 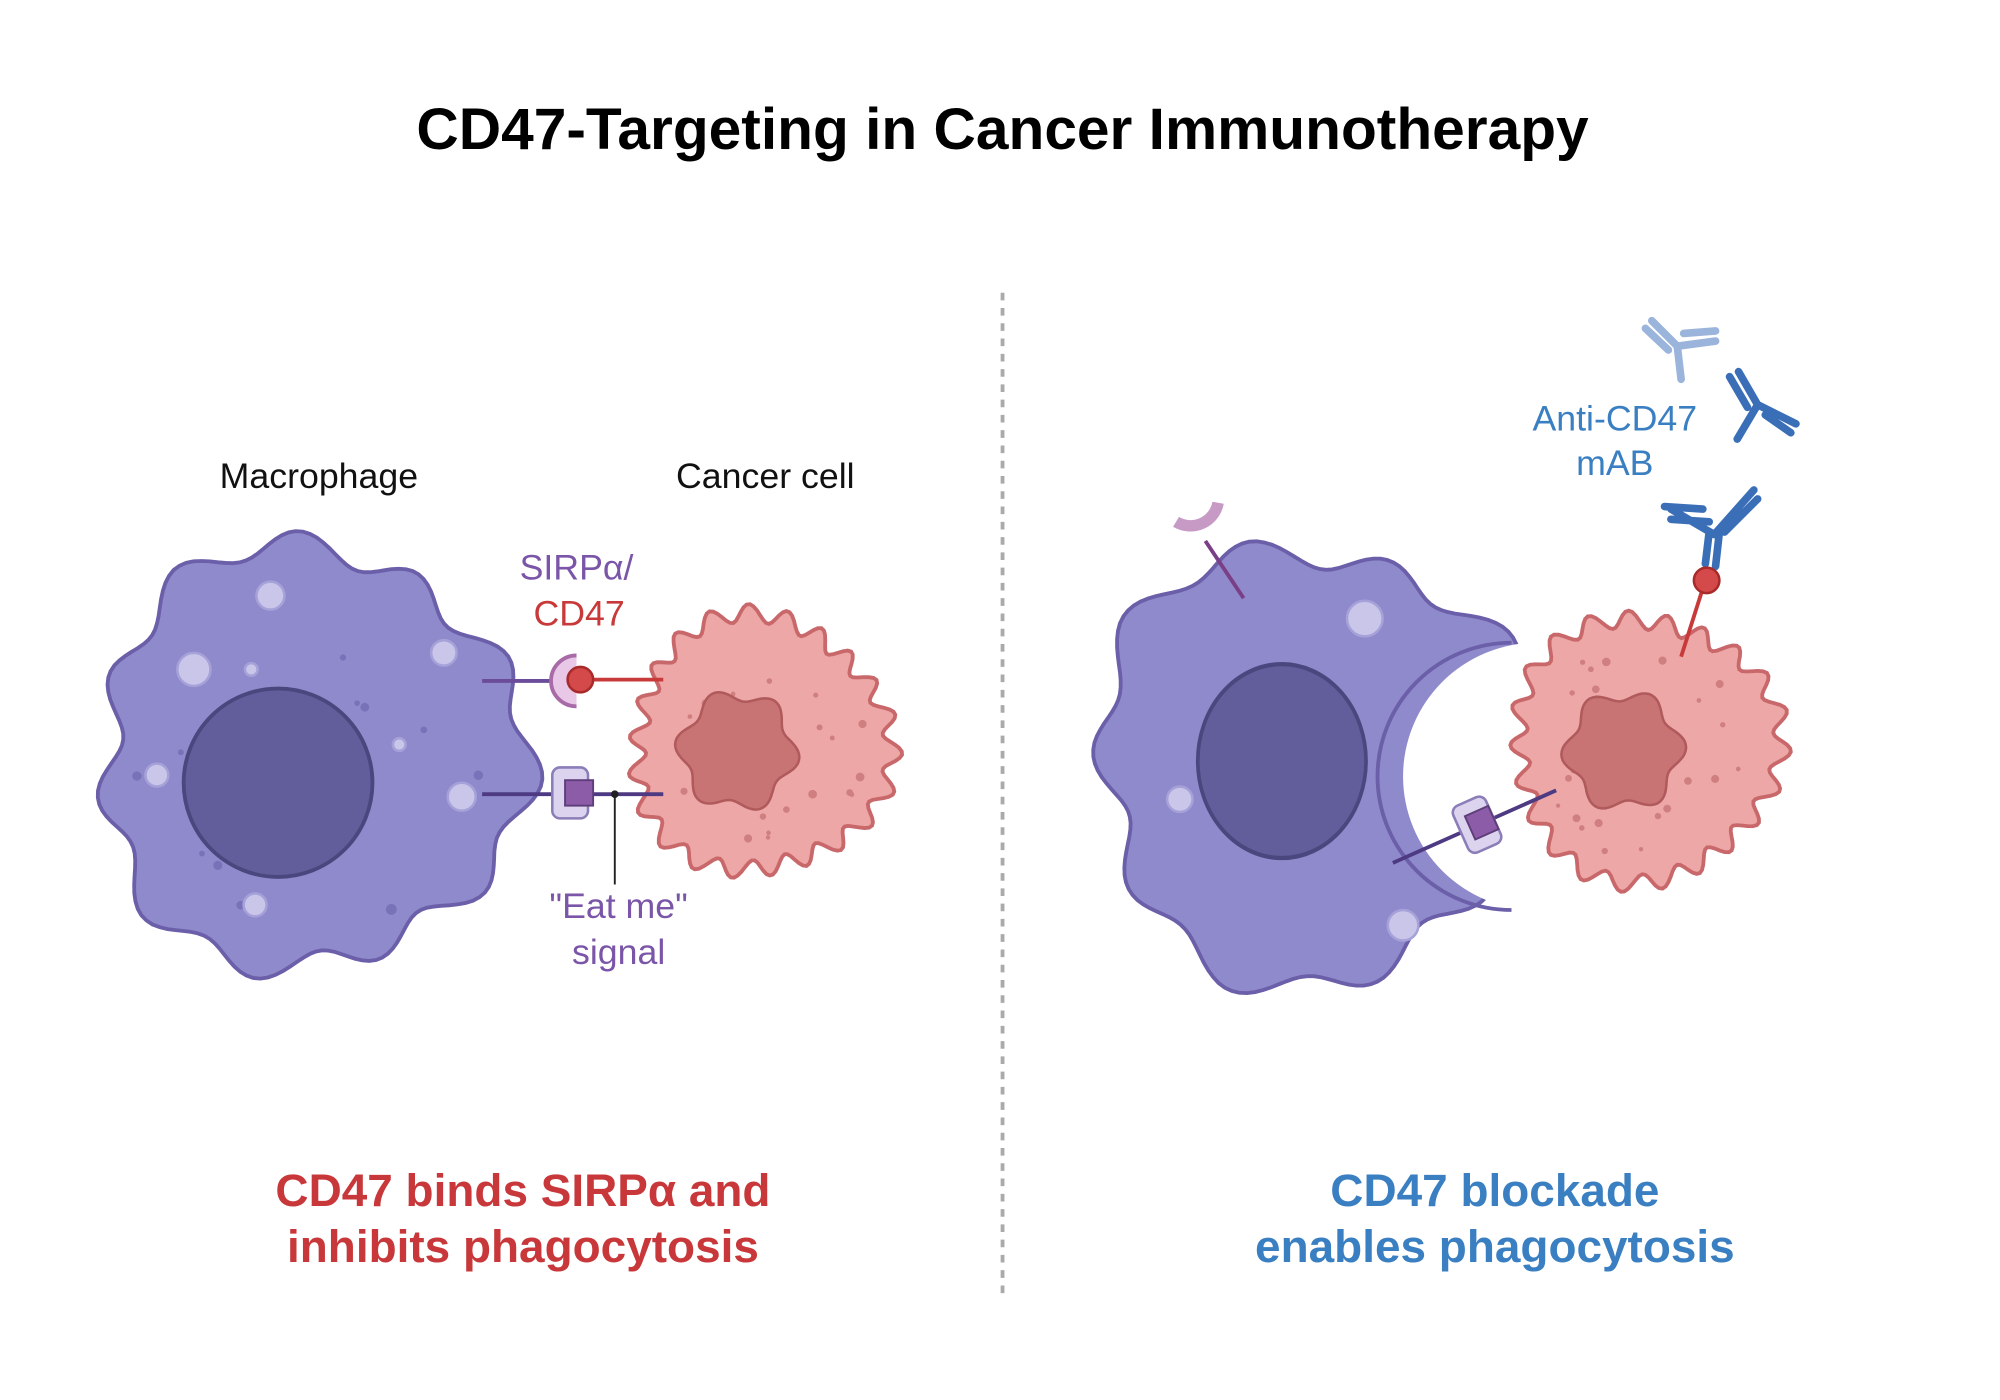 What do you see at coordinates (1614, 463) in the screenshot?
I see `antibody-label: mAB` at bounding box center [1614, 463].